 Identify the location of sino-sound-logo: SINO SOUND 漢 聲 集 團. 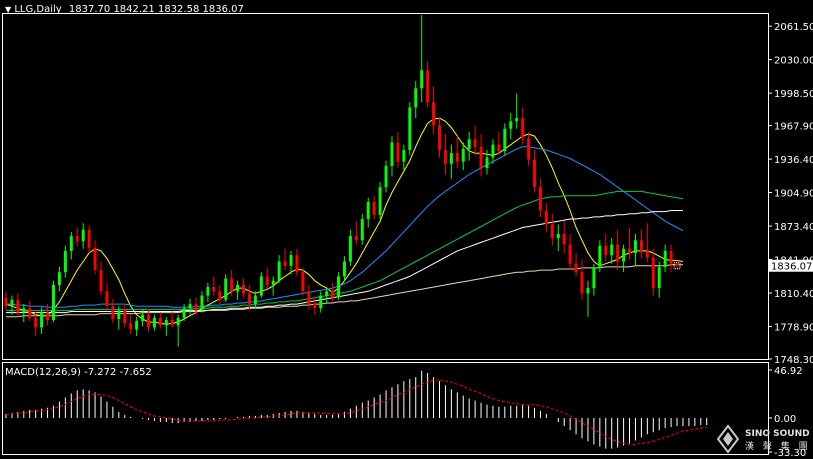
(764, 439).